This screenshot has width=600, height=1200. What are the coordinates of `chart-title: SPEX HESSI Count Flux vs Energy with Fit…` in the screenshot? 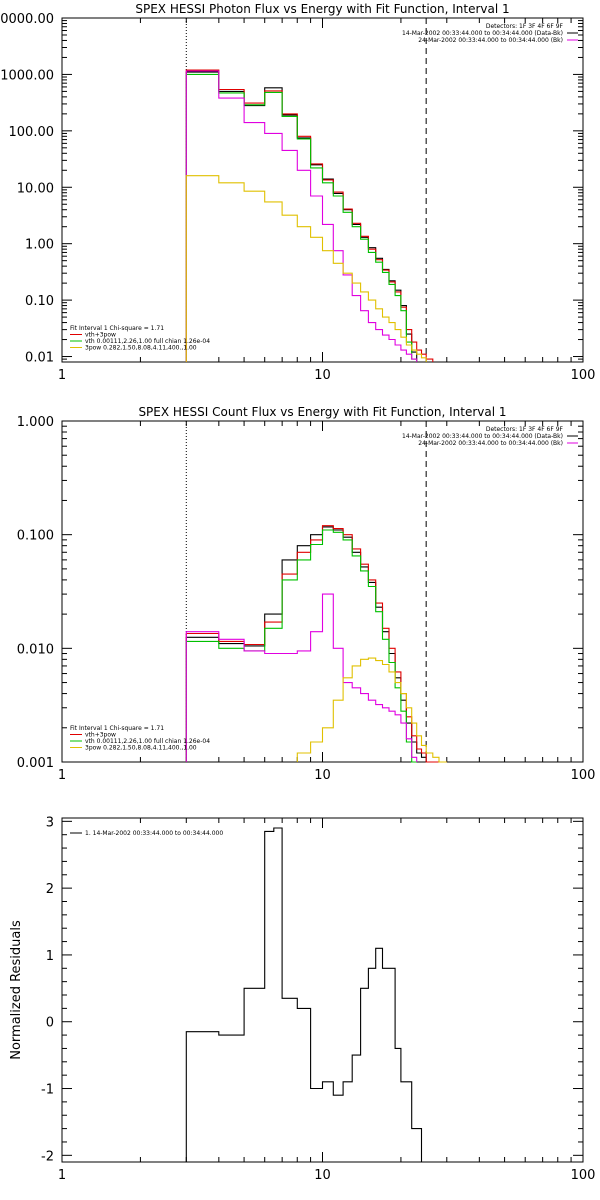 It's located at (322, 412).